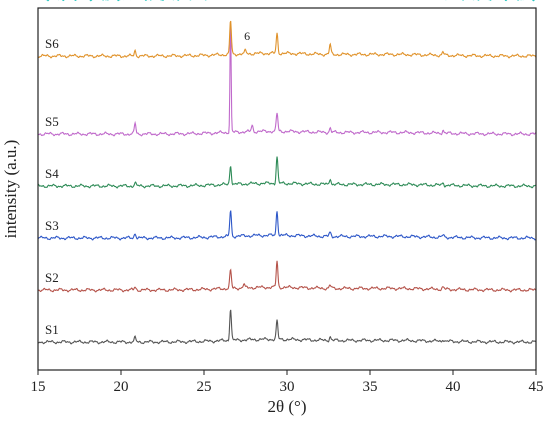  I want to click on x-tick-label: 30, so click(287, 387).